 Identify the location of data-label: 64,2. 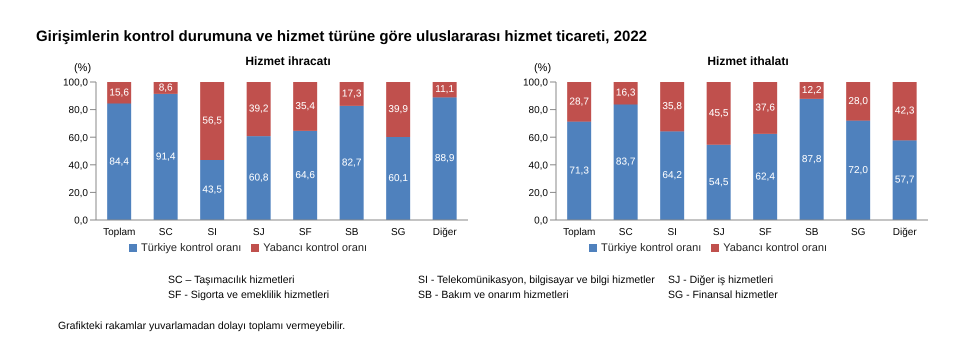
(672, 176).